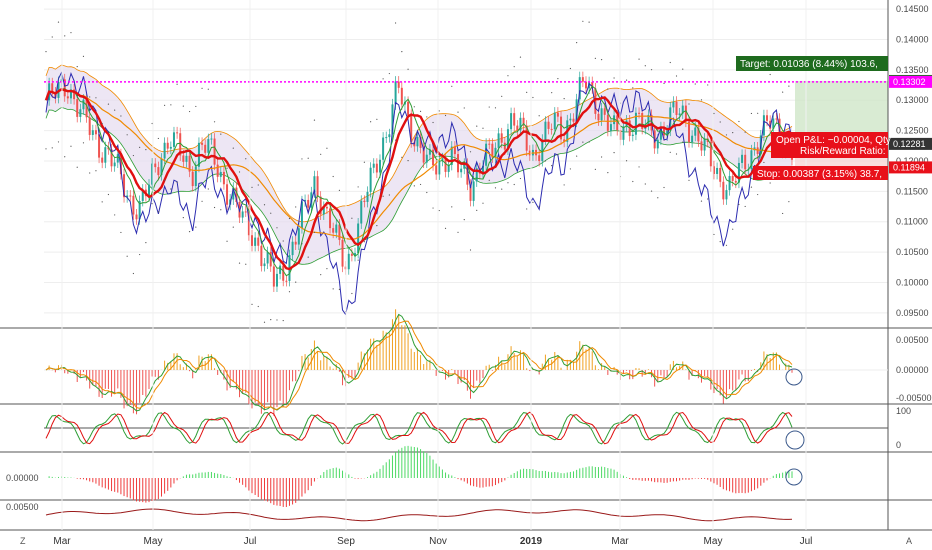  What do you see at coordinates (419, 428) in the screenshot?
I see `stoch-d-line` at bounding box center [419, 428].